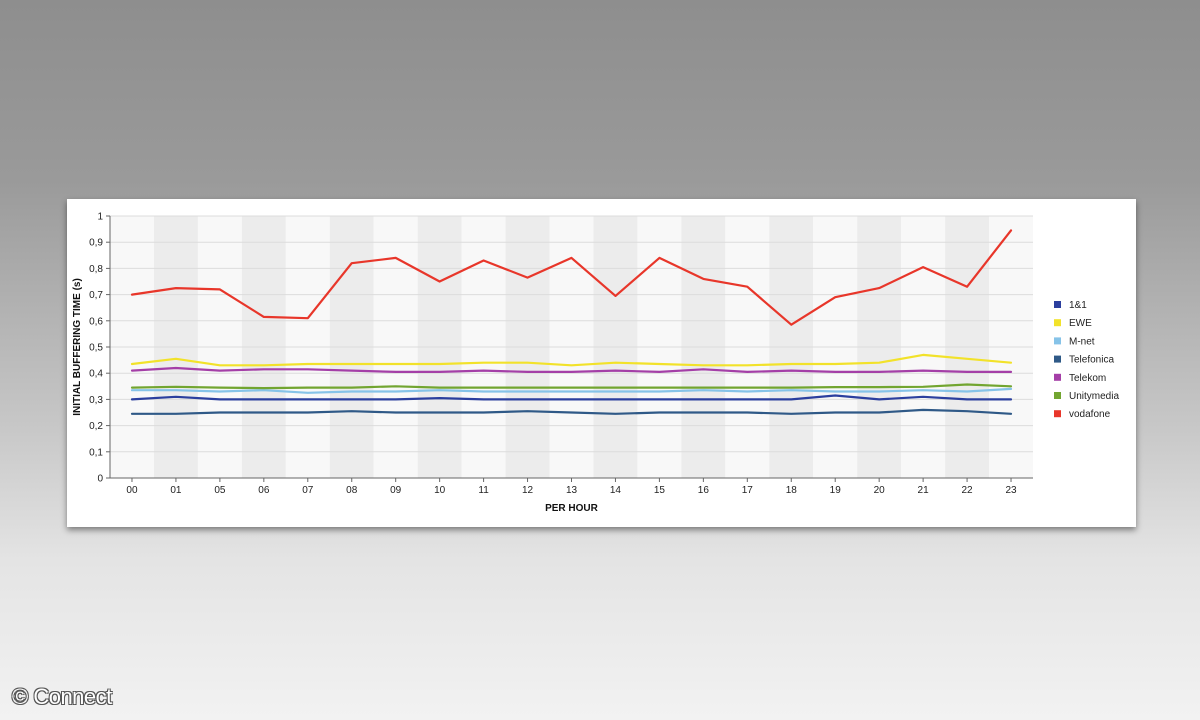 The height and width of the screenshot is (720, 1200). I want to click on x-tick-label: 05, so click(220, 490).